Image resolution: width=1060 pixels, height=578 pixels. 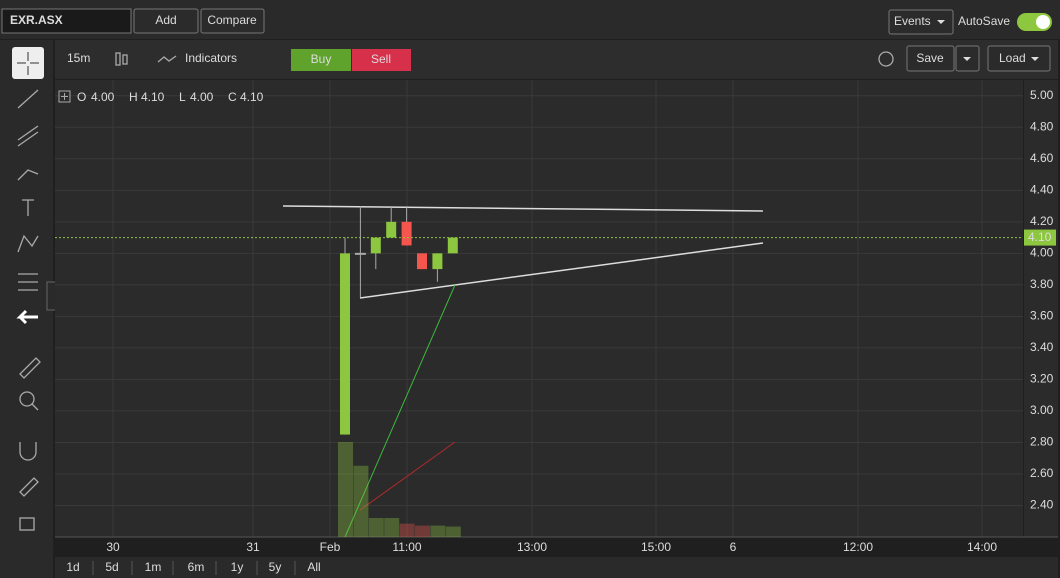 What do you see at coordinates (103, 97) in the screenshot?
I see `open-value: 4.00` at bounding box center [103, 97].